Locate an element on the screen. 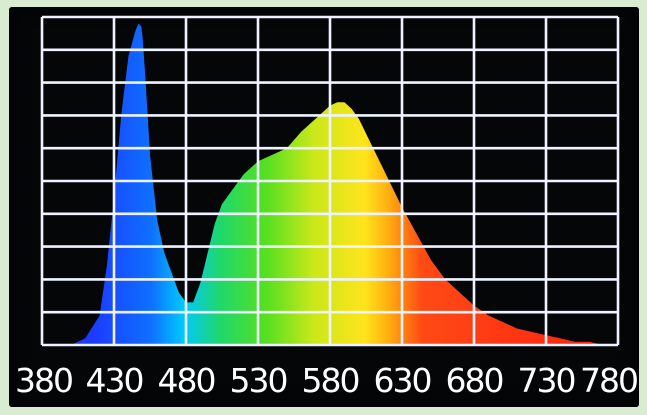 This screenshot has height=415, width=647. x-tick-label: 580 is located at coordinates (330, 380).